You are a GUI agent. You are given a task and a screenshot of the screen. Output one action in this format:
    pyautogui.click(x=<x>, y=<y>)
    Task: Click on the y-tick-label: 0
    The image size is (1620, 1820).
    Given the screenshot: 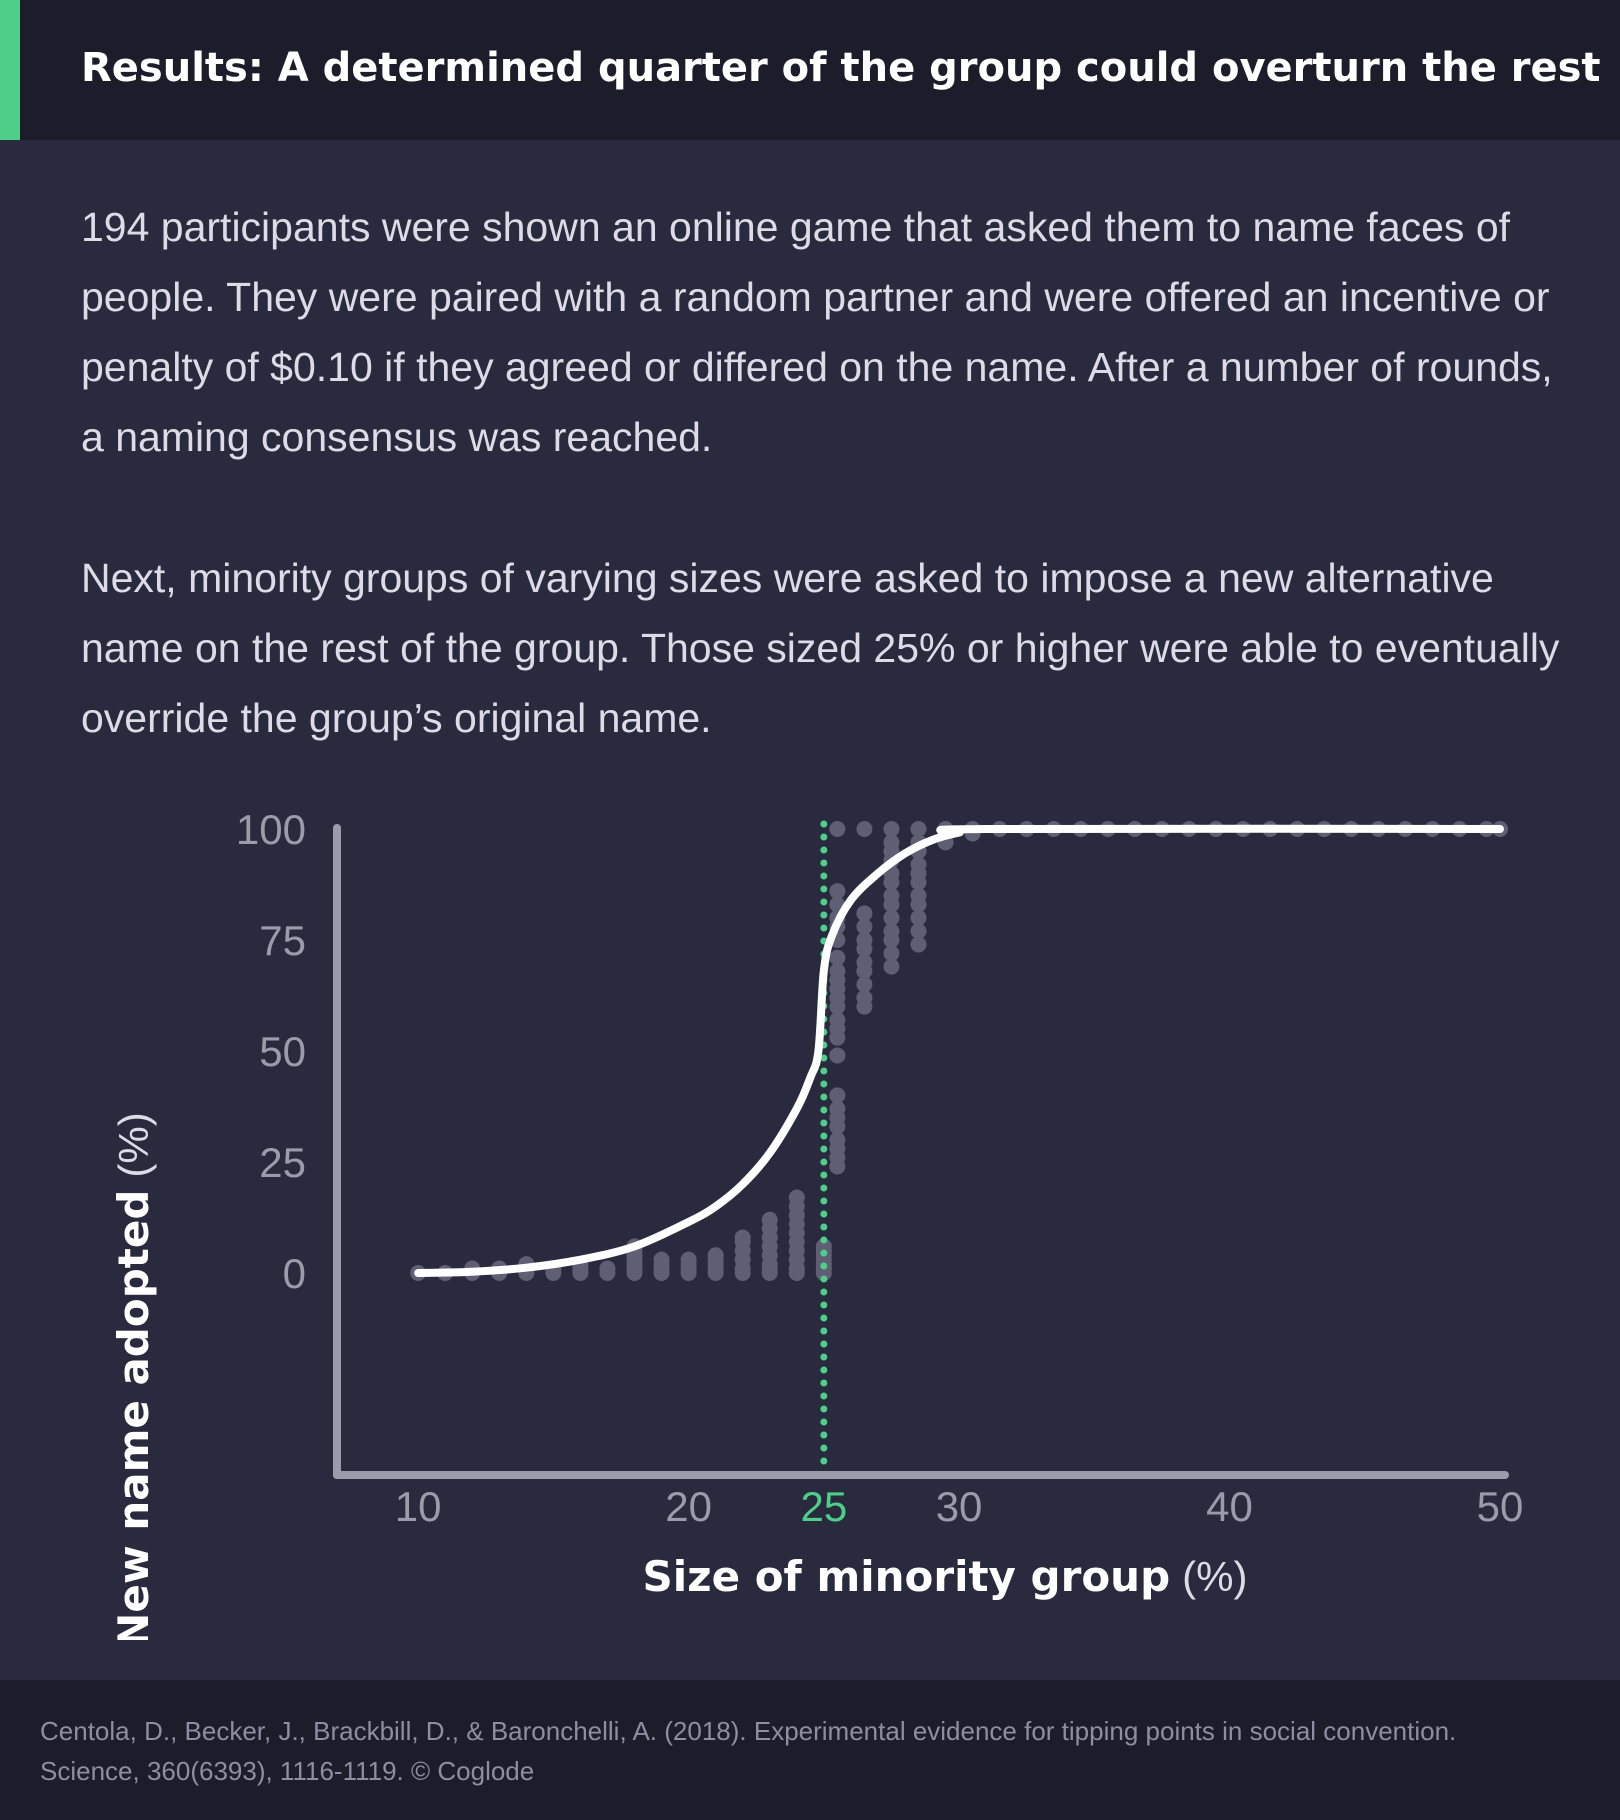 What is the action you would take?
    pyautogui.click(x=294, y=1273)
    